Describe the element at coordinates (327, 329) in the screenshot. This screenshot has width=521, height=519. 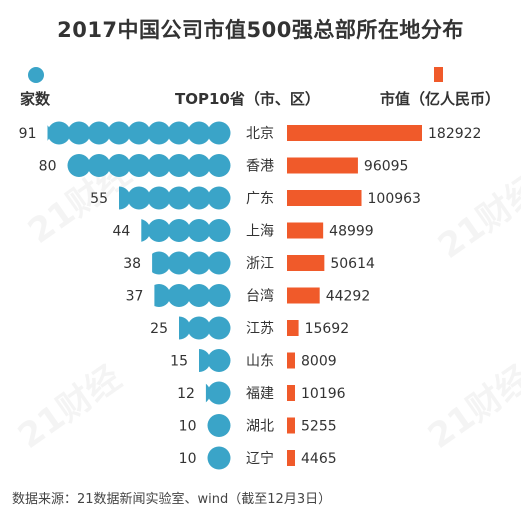
I see `market-cap-label: 15692` at that location.